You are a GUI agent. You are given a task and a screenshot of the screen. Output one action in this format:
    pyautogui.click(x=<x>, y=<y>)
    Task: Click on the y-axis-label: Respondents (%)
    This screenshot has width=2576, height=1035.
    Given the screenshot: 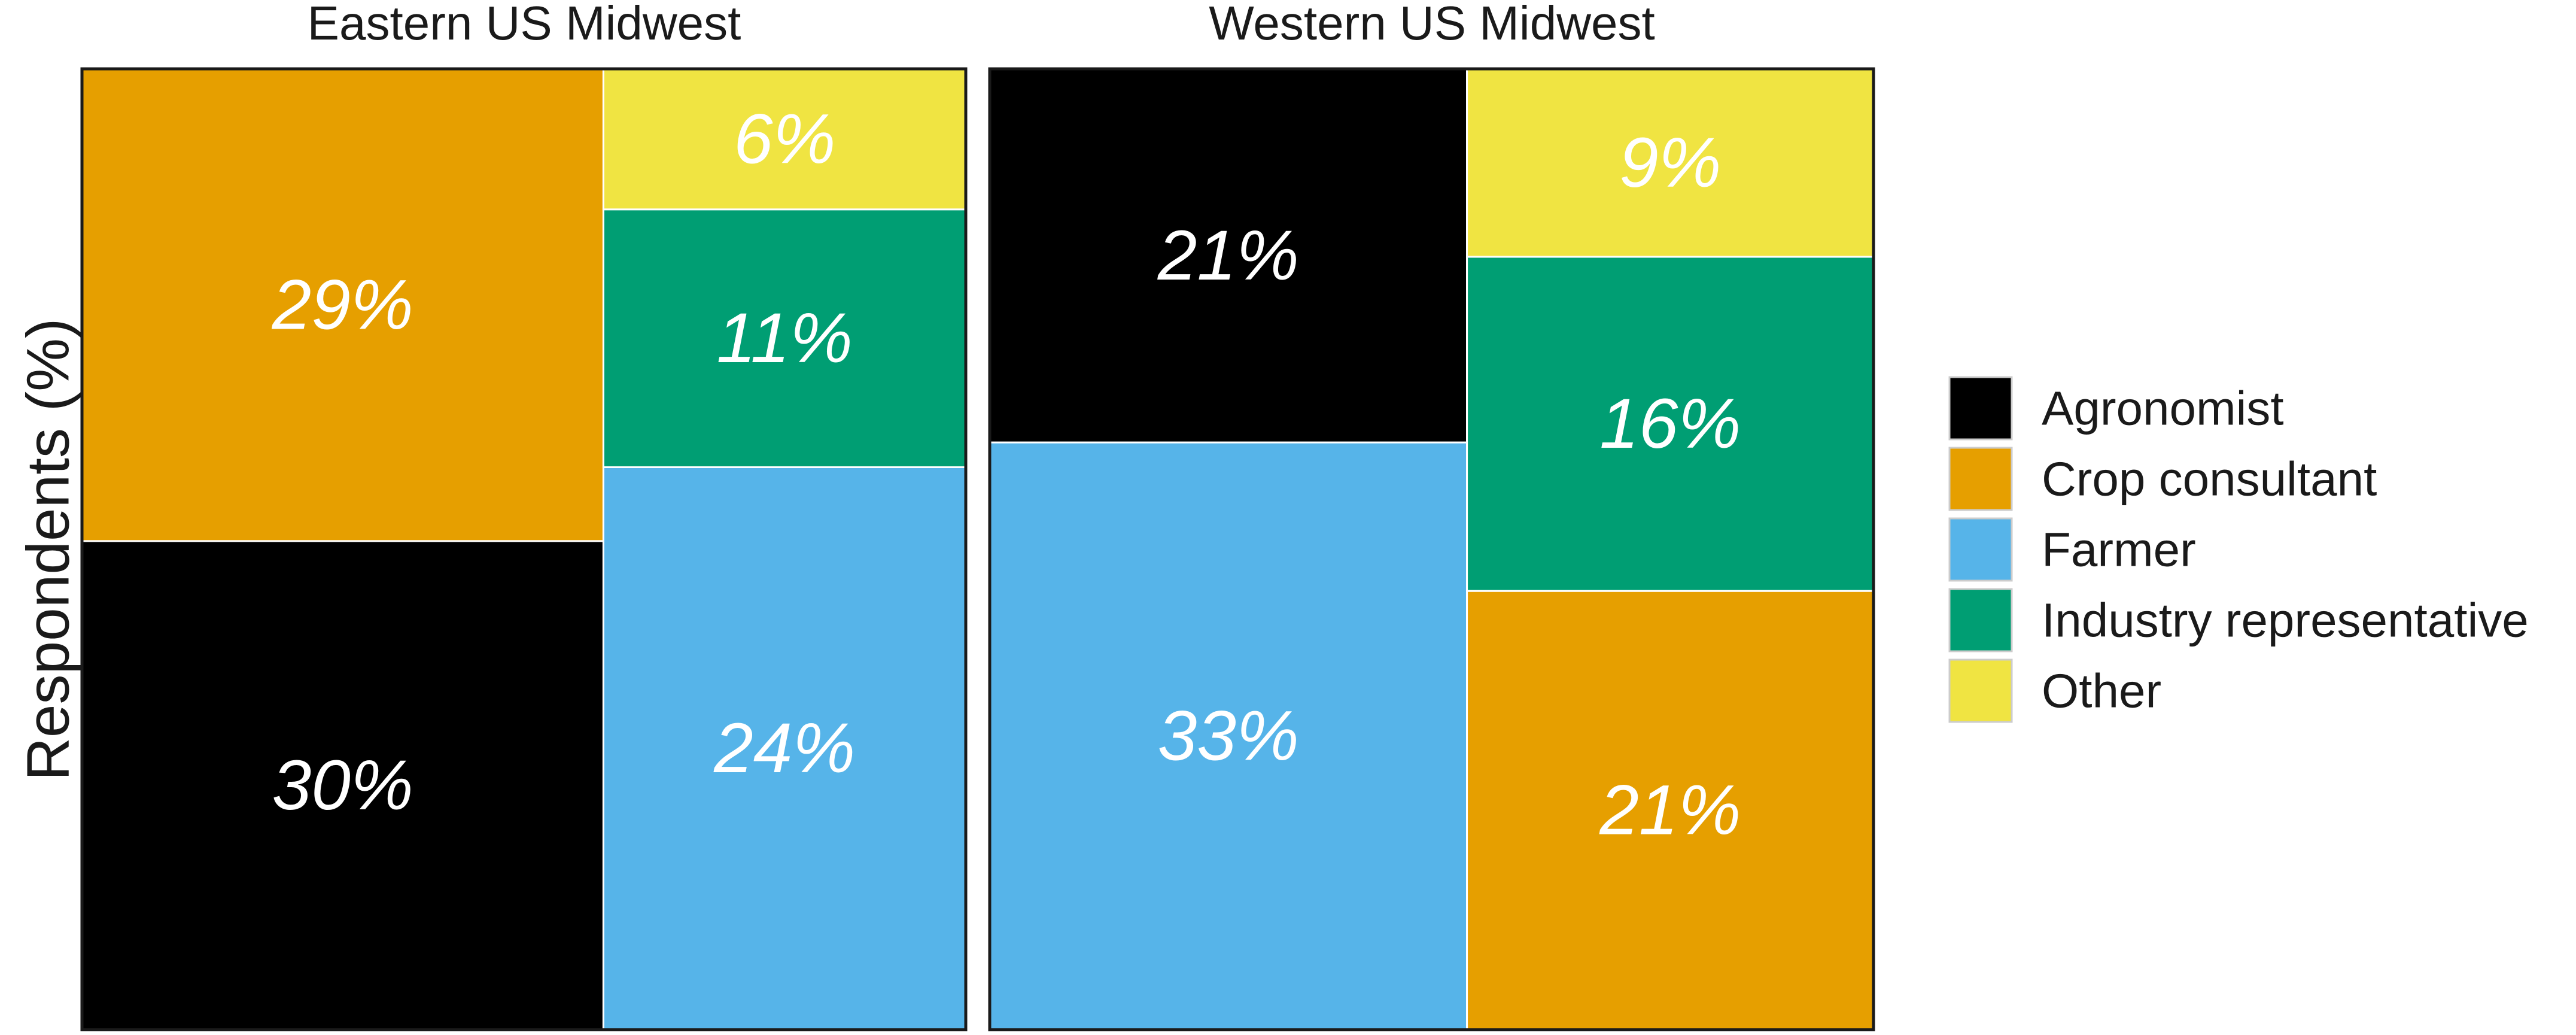 What is the action you would take?
    pyautogui.click(x=48, y=549)
    